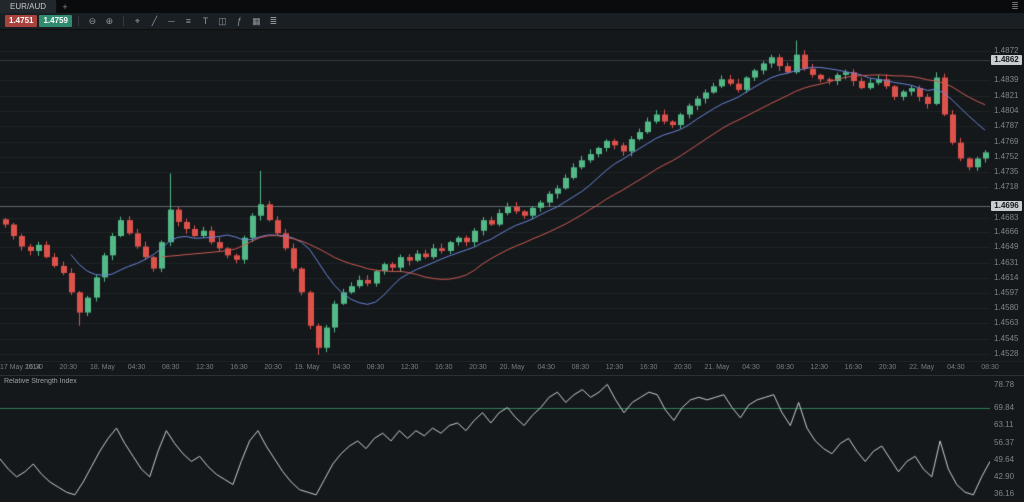 Image resolution: width=1024 pixels, height=502 pixels. Describe the element at coordinates (1015, 6) in the screenshot. I see `tabbar-menu-icon: ≣` at that location.